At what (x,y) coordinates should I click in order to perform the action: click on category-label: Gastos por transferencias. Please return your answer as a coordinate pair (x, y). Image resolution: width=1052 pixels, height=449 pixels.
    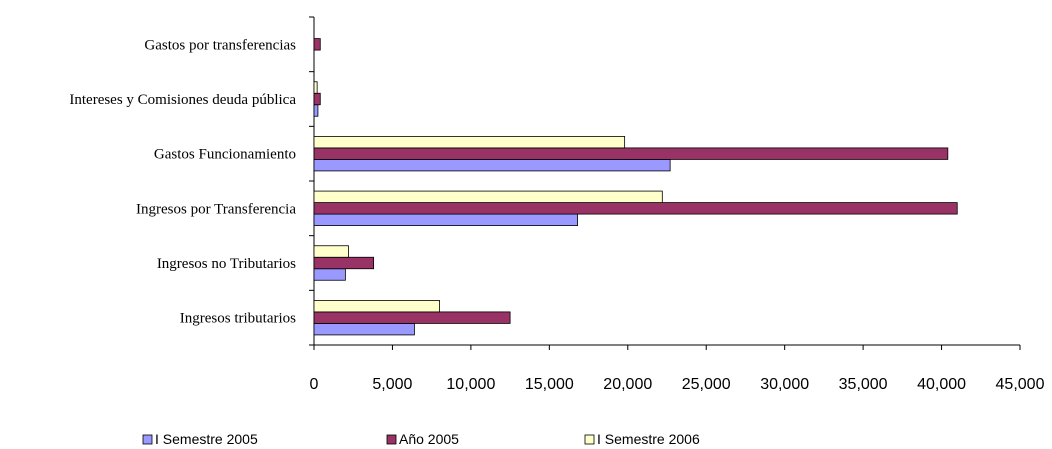
    Looking at the image, I should click on (220, 45).